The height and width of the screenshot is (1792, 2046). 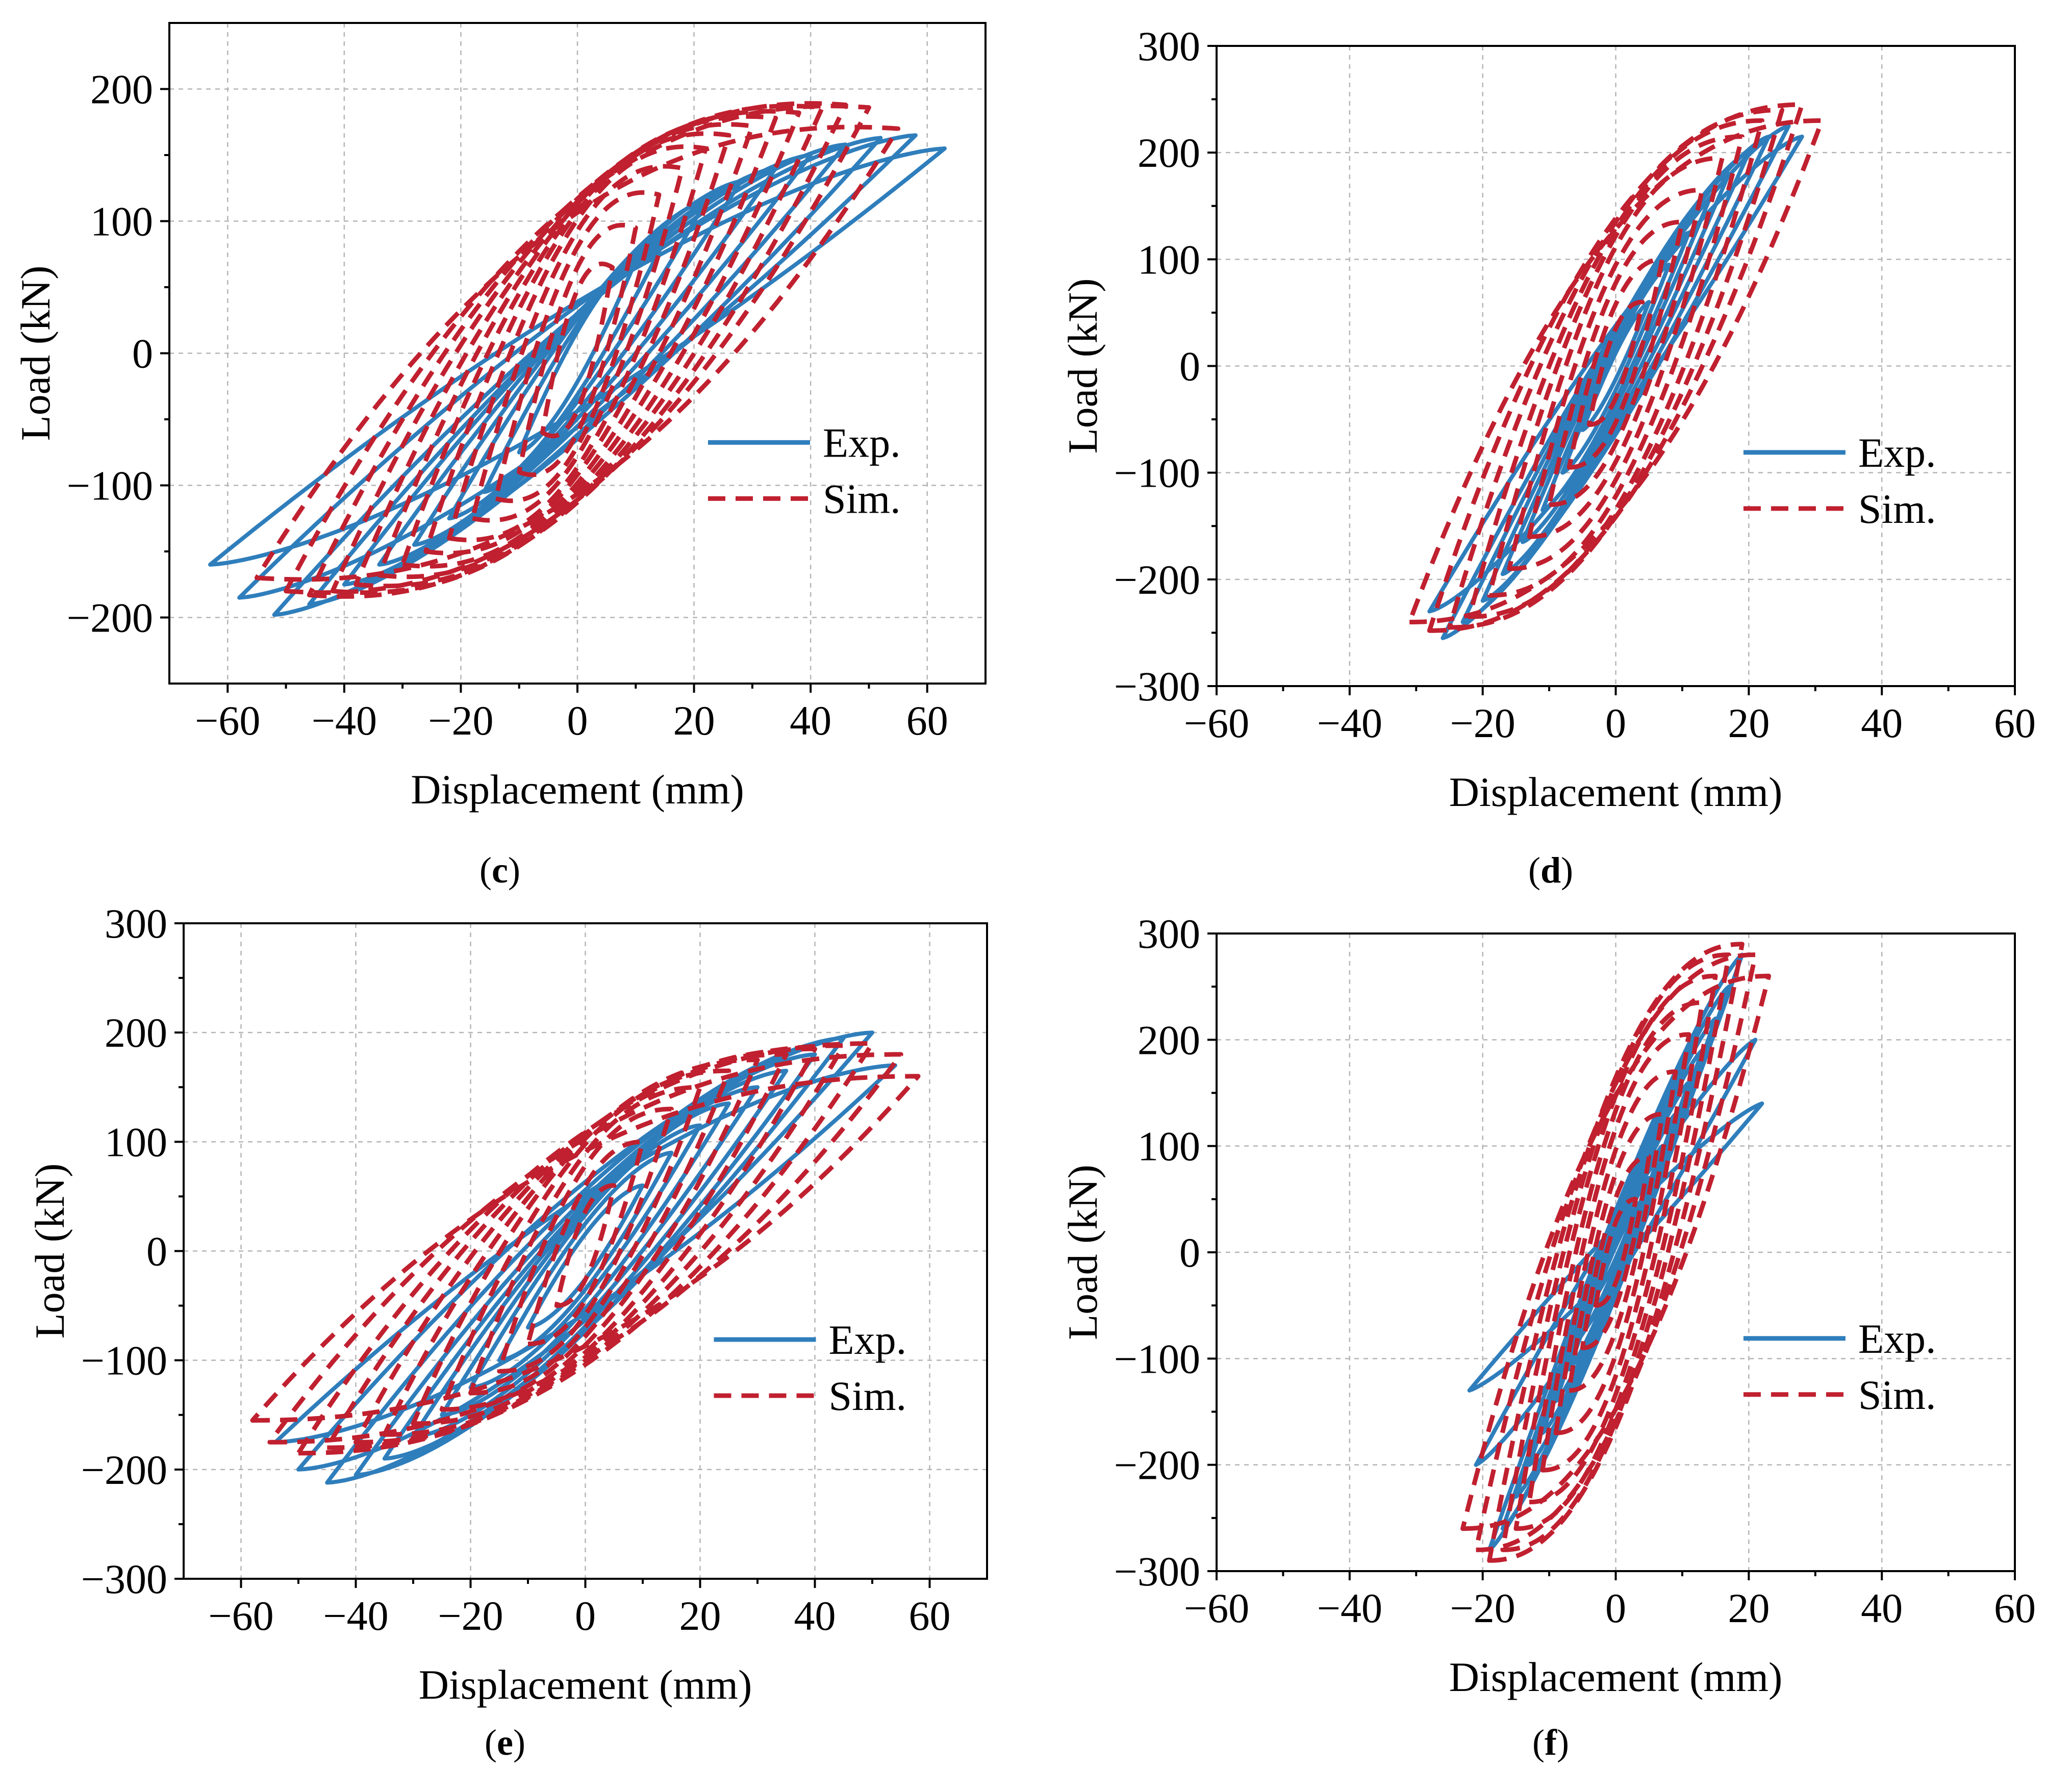 I want to click on panel-caption: (e), so click(x=505, y=1742).